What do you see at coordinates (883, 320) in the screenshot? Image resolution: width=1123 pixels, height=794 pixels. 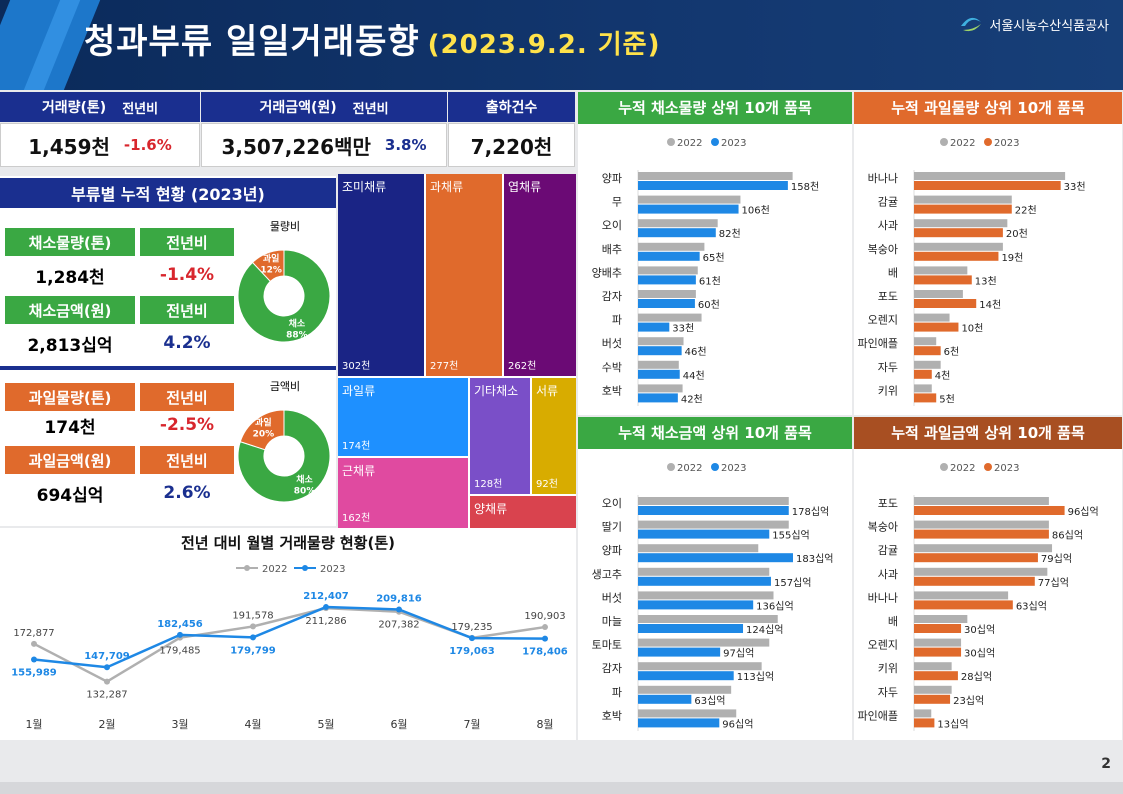 I see `category-label: 오렌지` at bounding box center [883, 320].